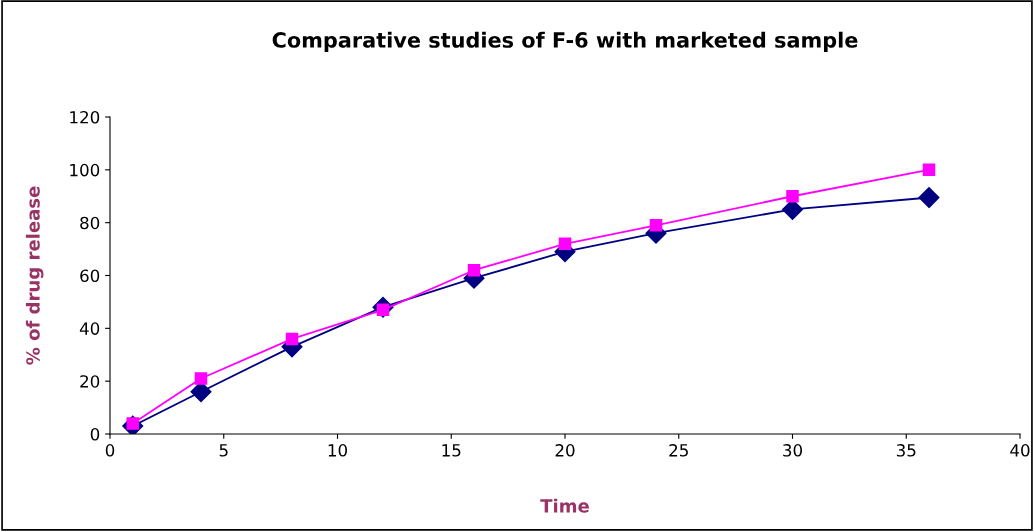 Image resolution: width=1034 pixels, height=531 pixels. I want to click on y-tick-label: 0, so click(95, 434).